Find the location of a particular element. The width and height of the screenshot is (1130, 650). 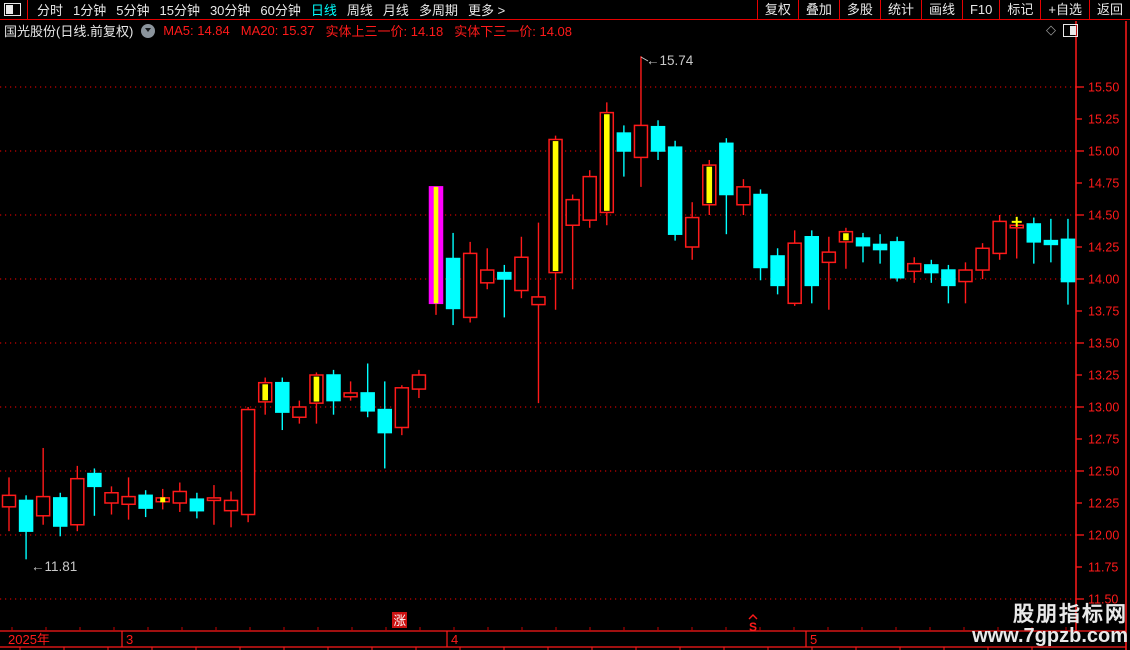

tab-周线: 周线 is located at coordinates (359, 10).